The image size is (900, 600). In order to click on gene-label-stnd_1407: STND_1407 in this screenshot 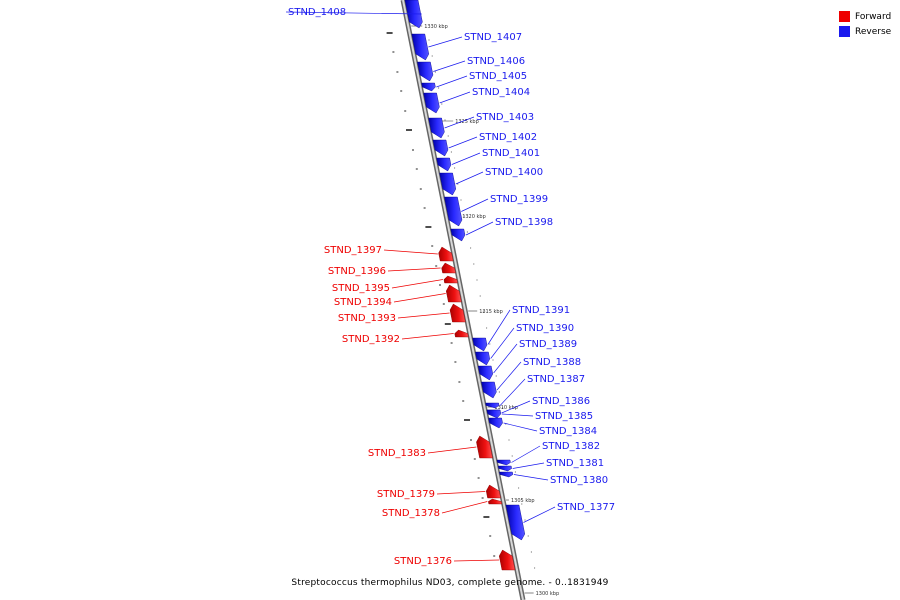, I will do `click(493, 37)`.